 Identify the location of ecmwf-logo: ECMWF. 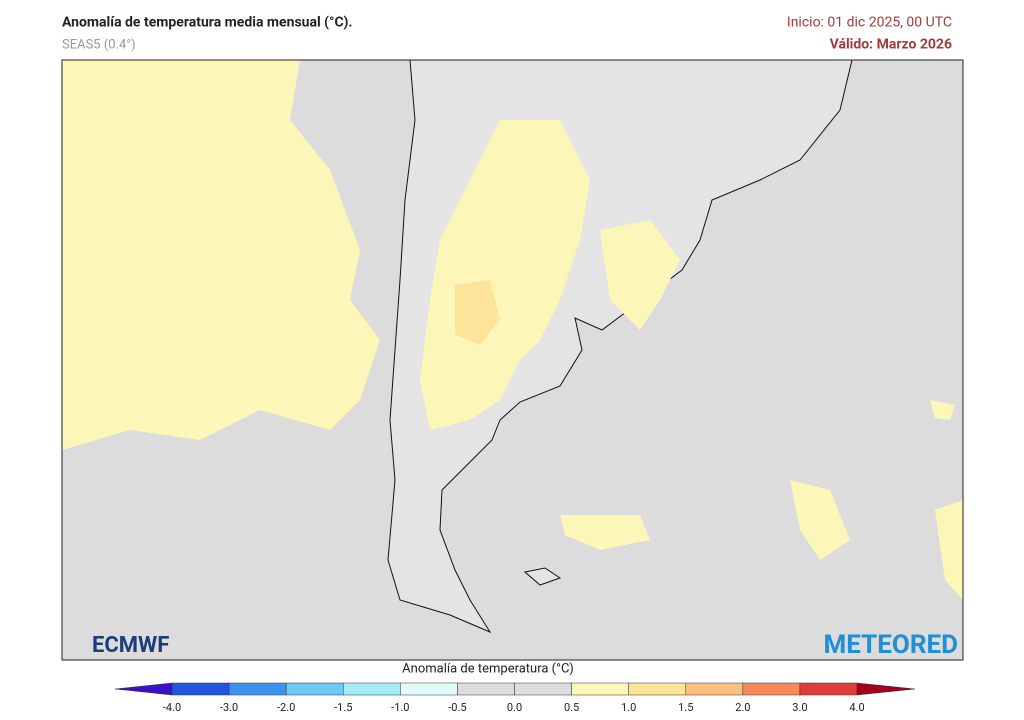
(130, 645).